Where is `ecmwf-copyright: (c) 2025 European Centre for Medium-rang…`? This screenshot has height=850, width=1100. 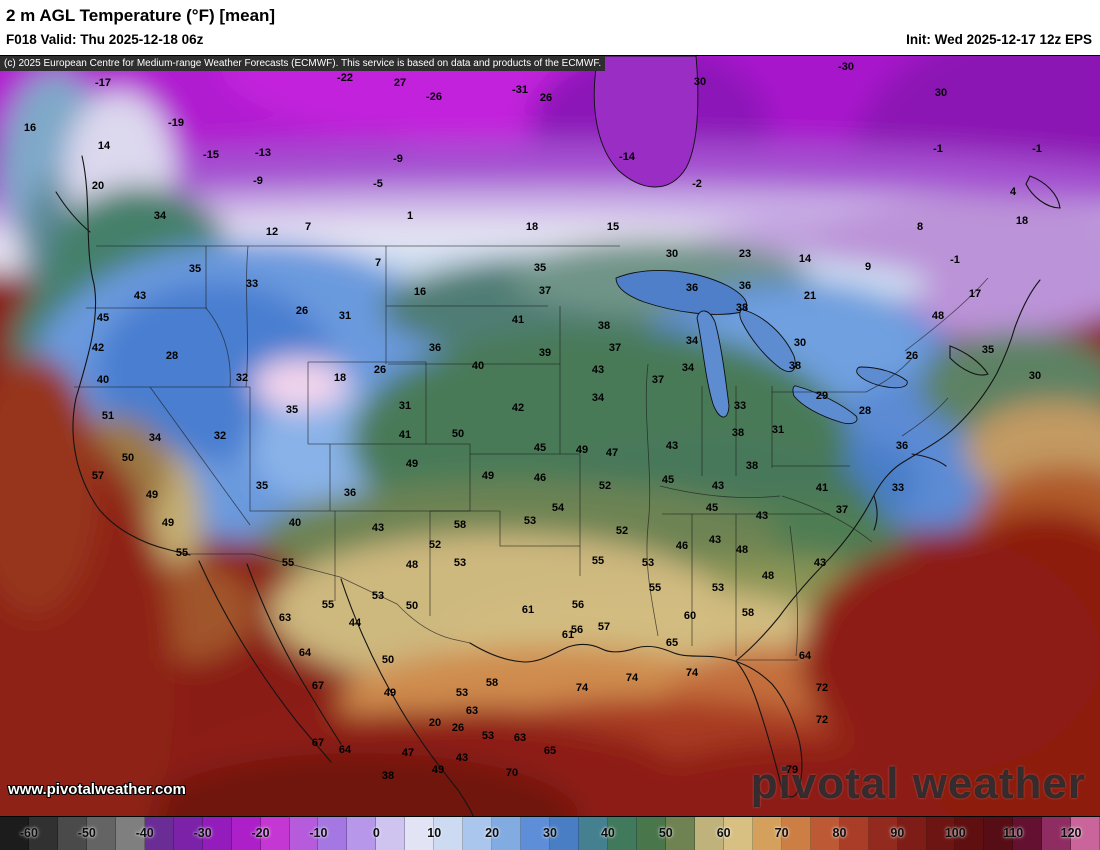 ecmwf-copyright: (c) 2025 European Centre for Medium-rang… is located at coordinates (303, 63).